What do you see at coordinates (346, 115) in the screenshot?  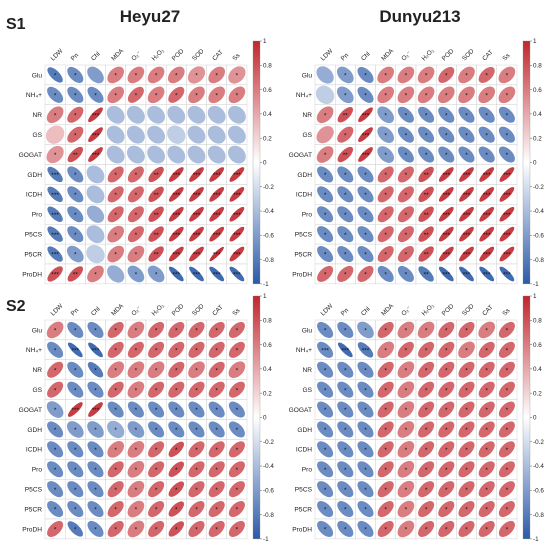 I see `significance-stars: **` at bounding box center [346, 115].